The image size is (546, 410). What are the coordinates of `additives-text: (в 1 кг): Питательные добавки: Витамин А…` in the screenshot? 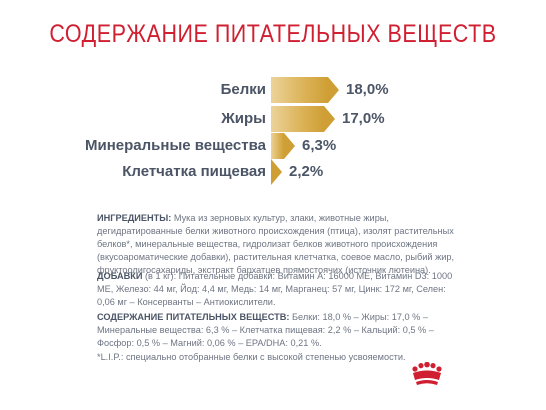 It's located at (275, 289).